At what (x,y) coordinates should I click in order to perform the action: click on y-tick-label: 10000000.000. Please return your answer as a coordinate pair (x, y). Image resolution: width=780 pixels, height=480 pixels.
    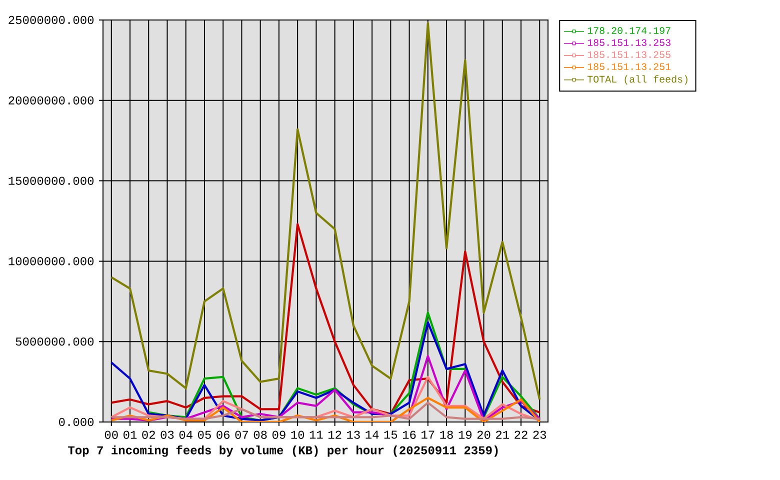
    Looking at the image, I should click on (51, 261).